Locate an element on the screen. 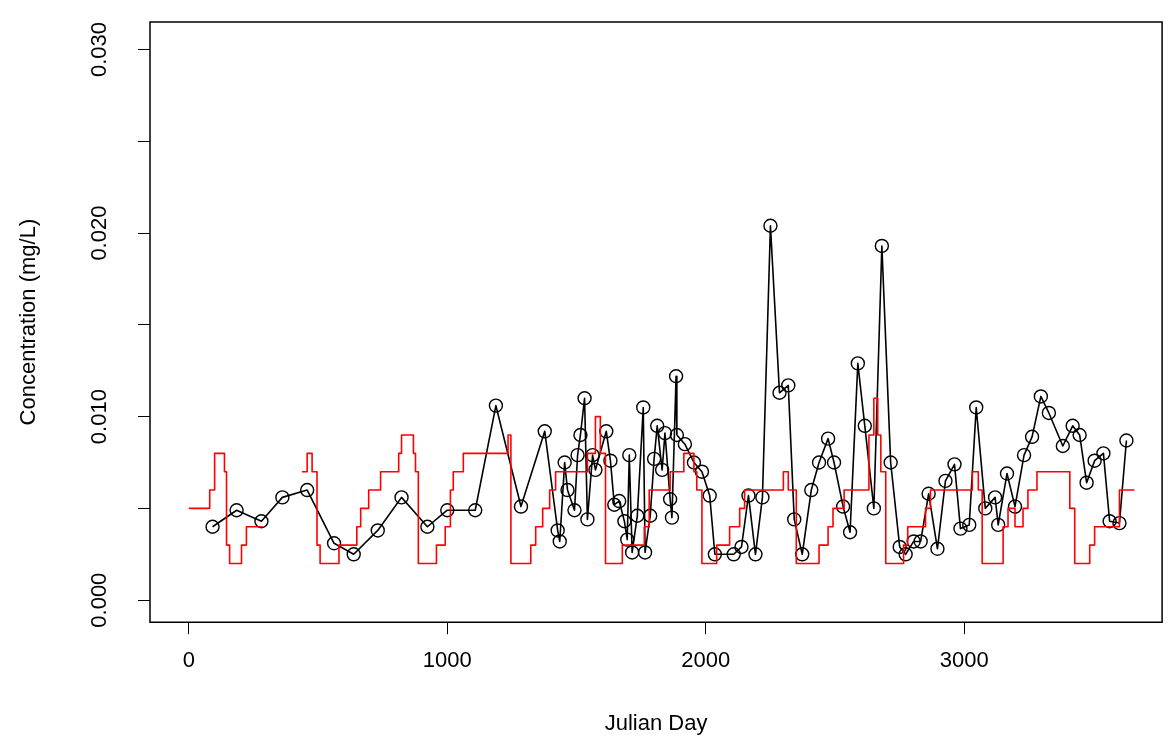 The height and width of the screenshot is (747, 1170). y-tick-label: 0.010 is located at coordinates (99, 417).